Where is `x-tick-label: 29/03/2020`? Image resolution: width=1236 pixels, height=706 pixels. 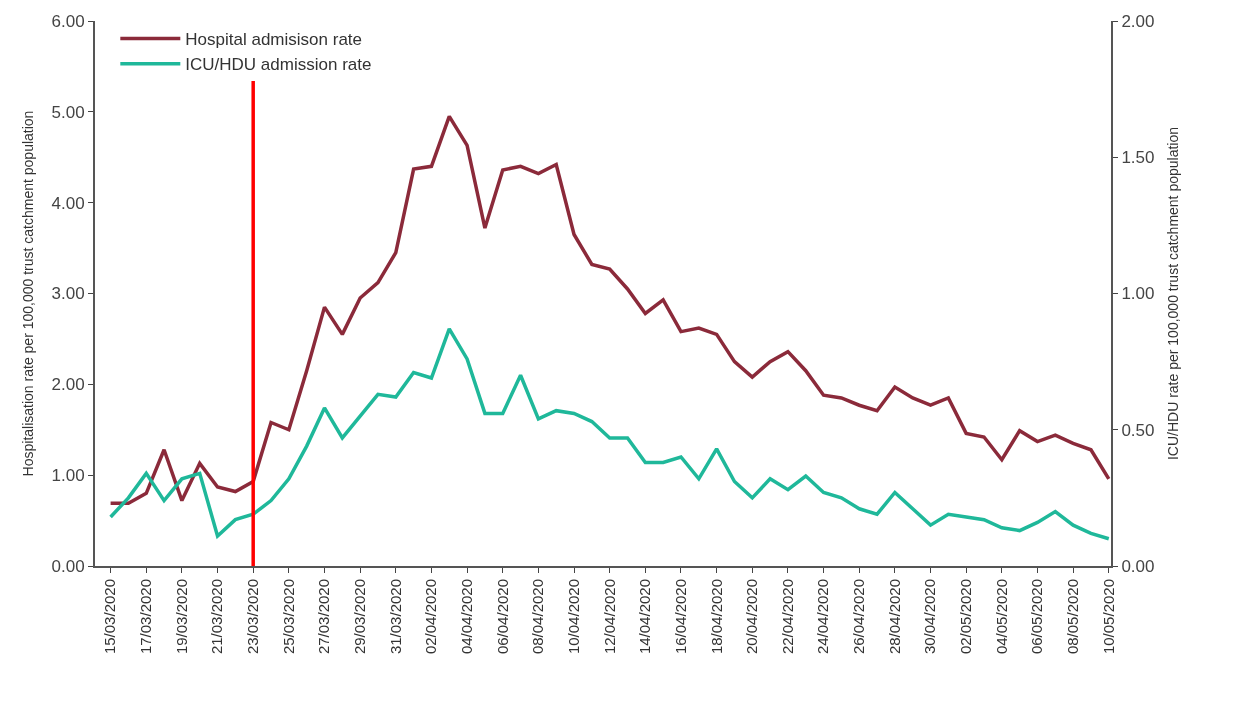 x-tick-label: 29/03/2020 is located at coordinates (360, 617).